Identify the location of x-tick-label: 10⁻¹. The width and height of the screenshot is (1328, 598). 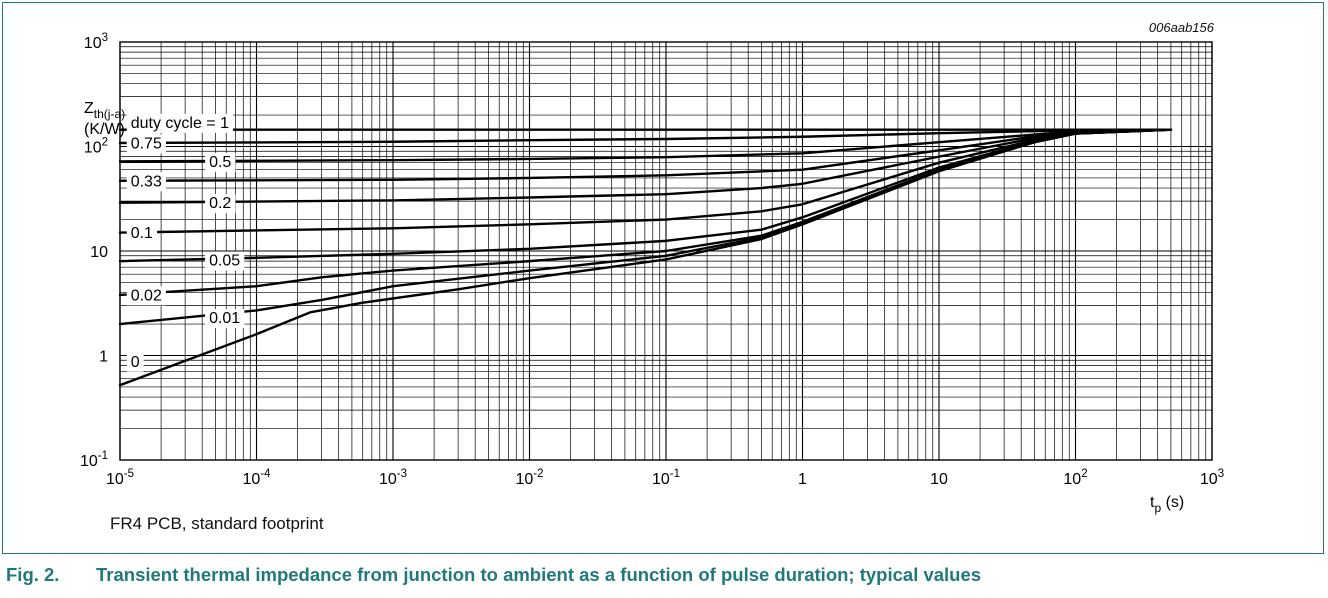
(666, 478).